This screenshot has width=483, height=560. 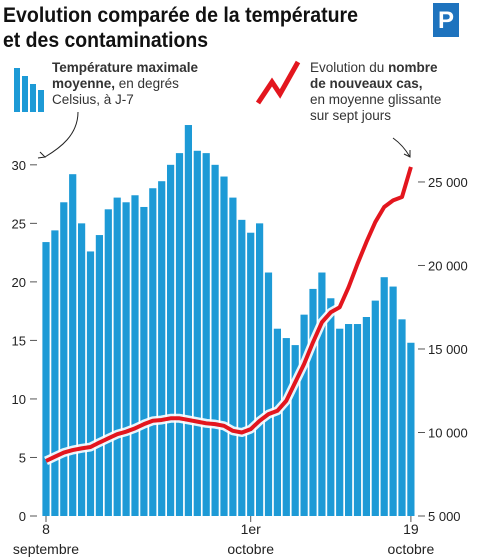 I want to click on legend-segment: moyenne,, so click(x=83, y=83).